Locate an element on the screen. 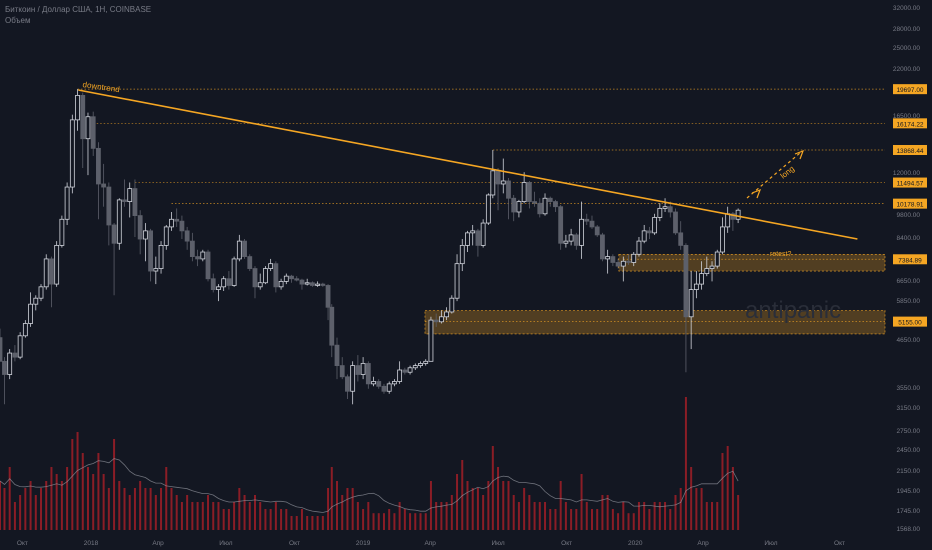 This screenshot has width=932, height=550. y-tick-label: 4650.00 is located at coordinates (909, 340).